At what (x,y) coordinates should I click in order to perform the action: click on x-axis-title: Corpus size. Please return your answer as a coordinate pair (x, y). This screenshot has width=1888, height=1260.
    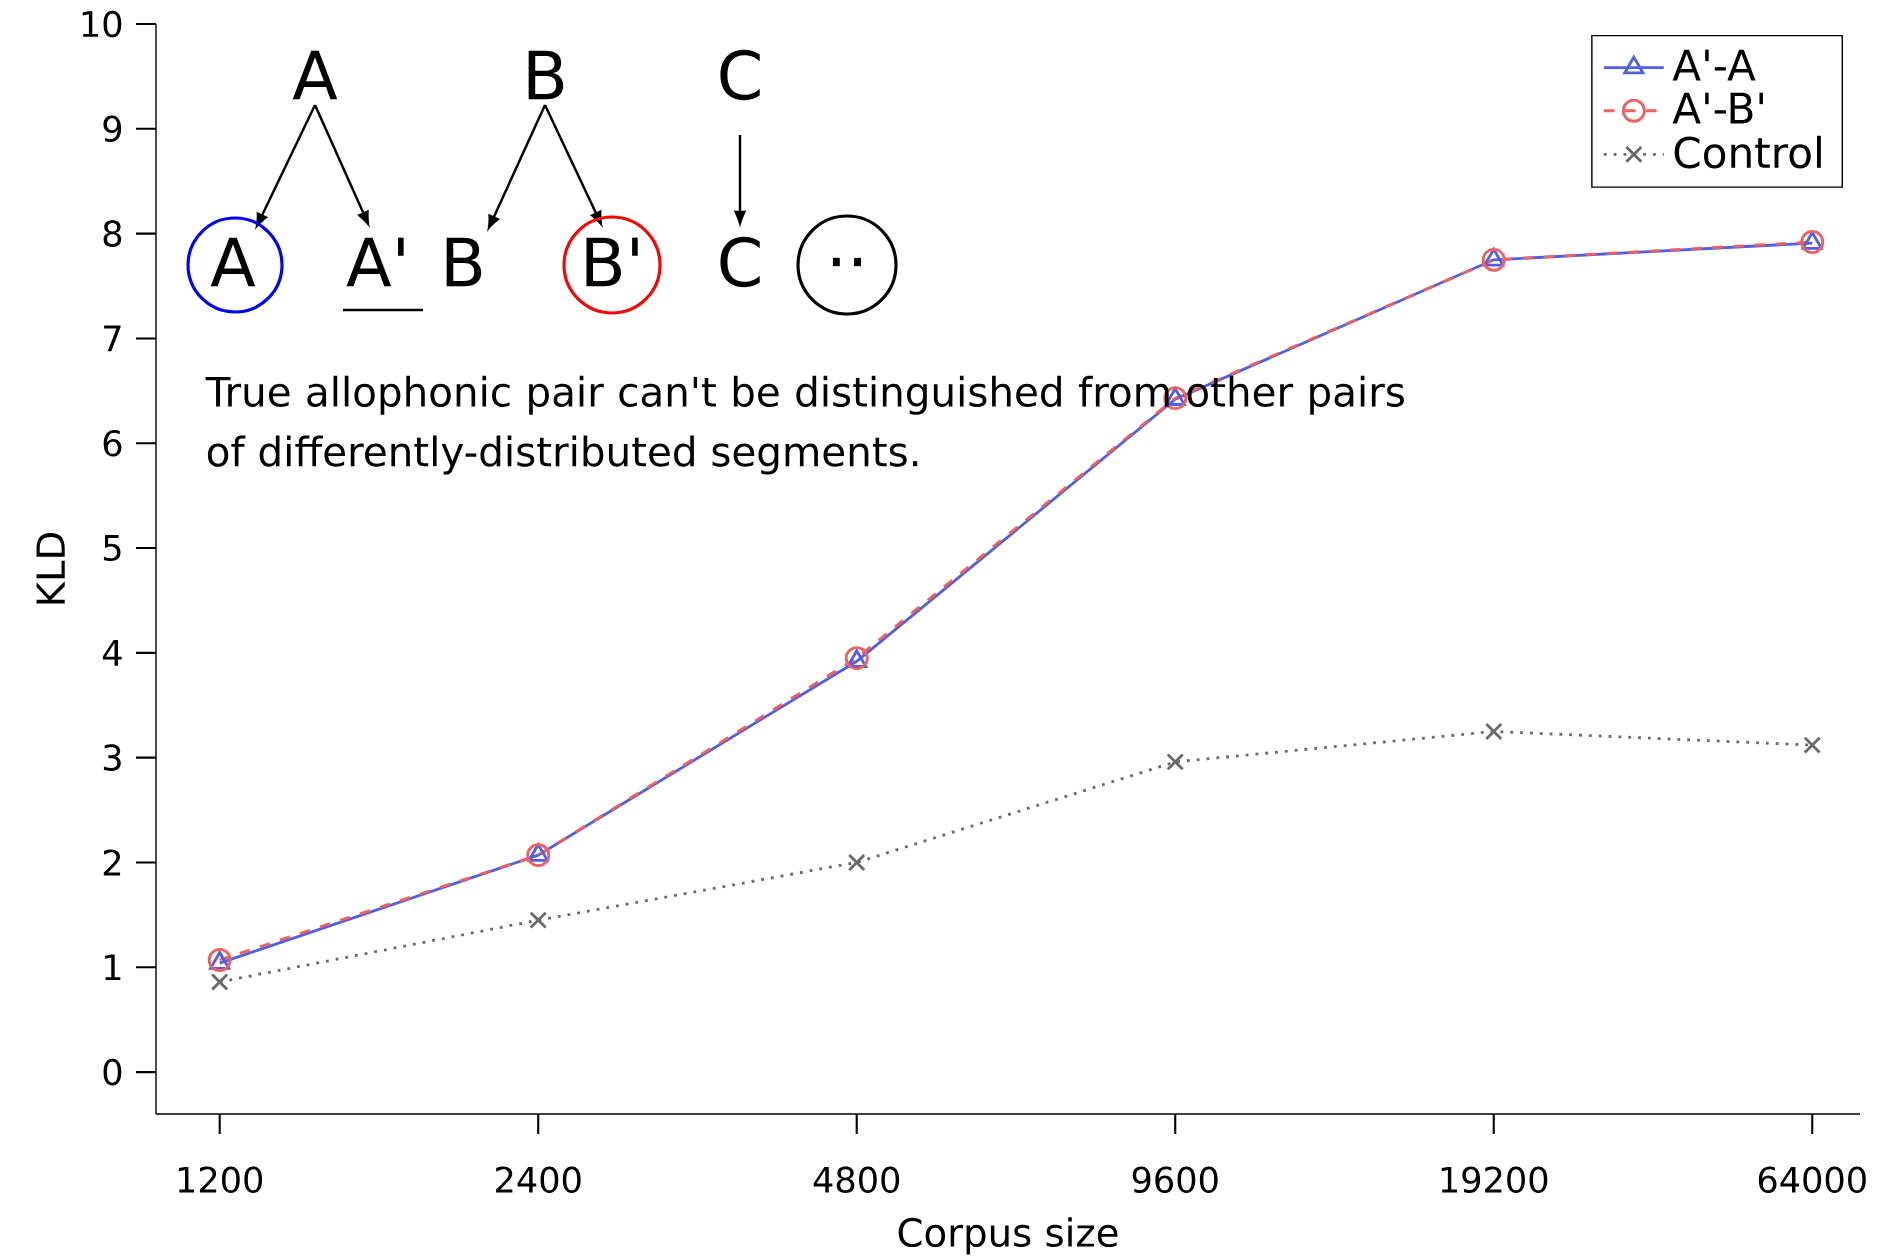
    Looking at the image, I should click on (1008, 1236).